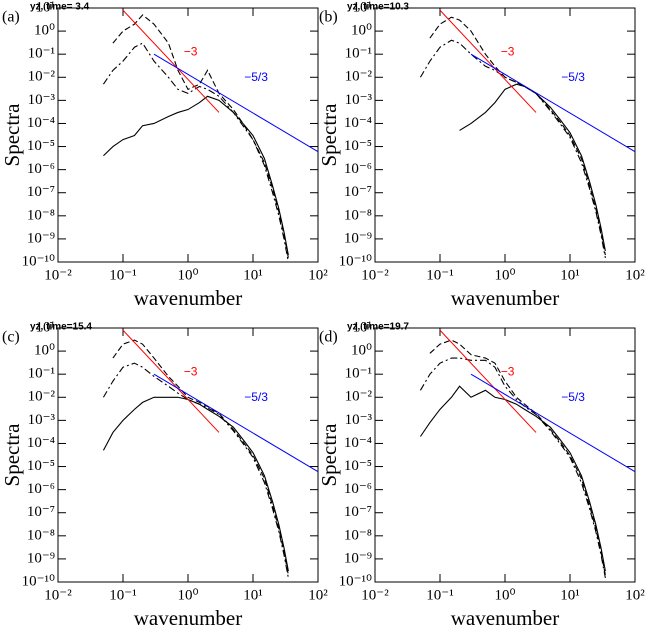  What do you see at coordinates (11, 17) in the screenshot?
I see `panel-label: (a)` at bounding box center [11, 17].